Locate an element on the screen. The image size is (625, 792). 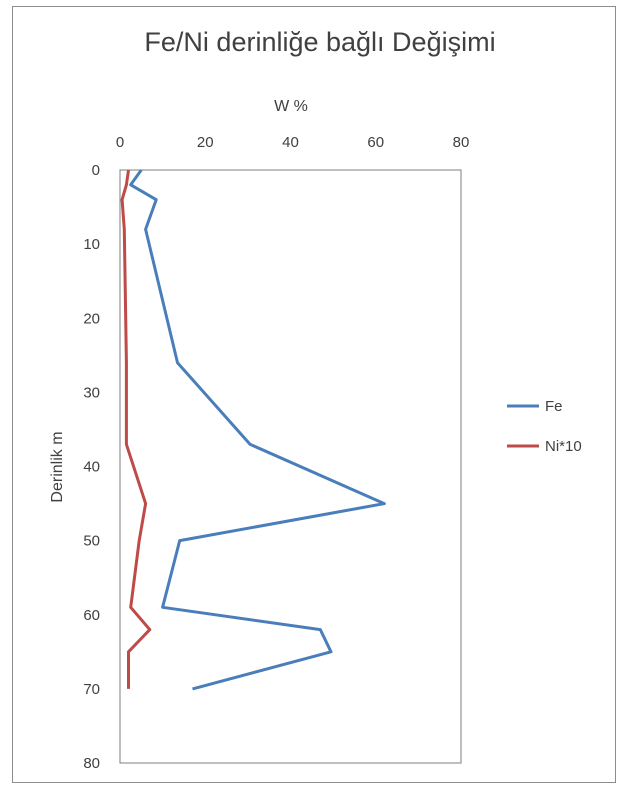
x-tick-label: 0 is located at coordinates (120, 142).